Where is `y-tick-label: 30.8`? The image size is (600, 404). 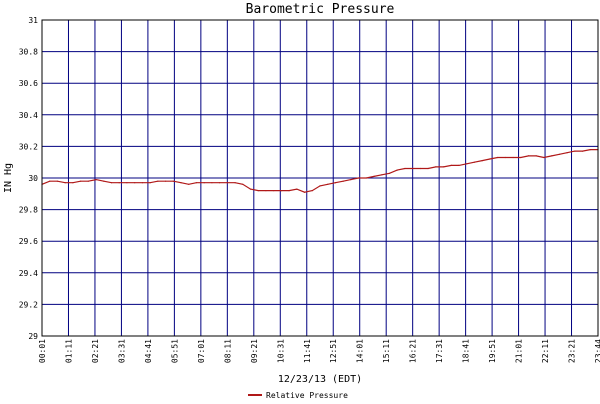 y-tick-label: 30.8 is located at coordinates (28, 52).